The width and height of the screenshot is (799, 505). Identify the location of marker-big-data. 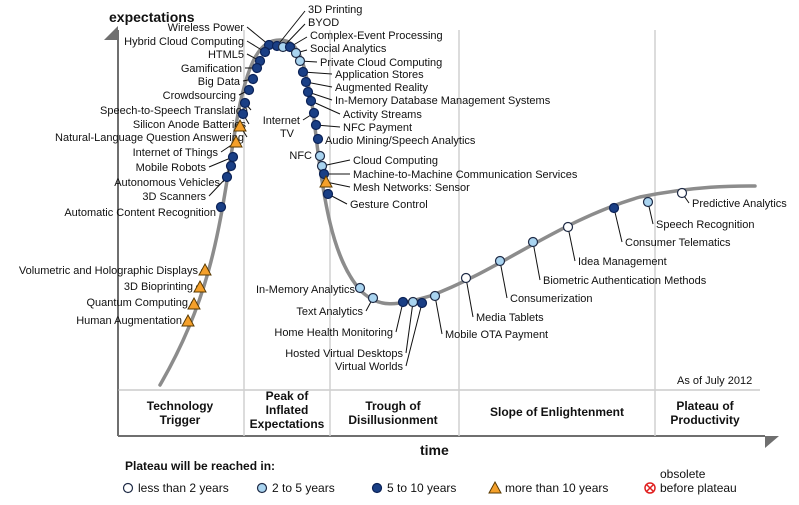
(253, 79).